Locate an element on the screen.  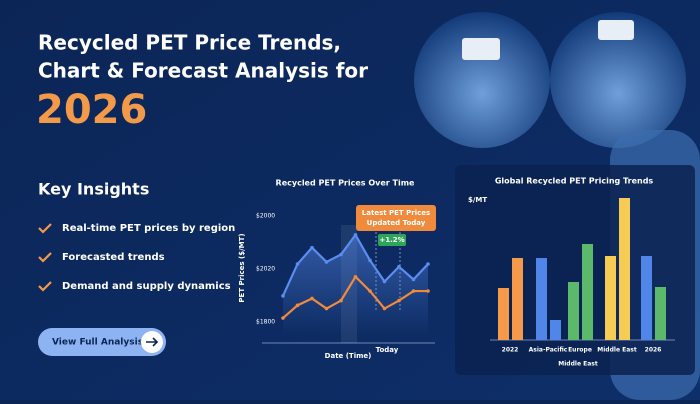
callout-text: Updated Today is located at coordinates (396, 223).